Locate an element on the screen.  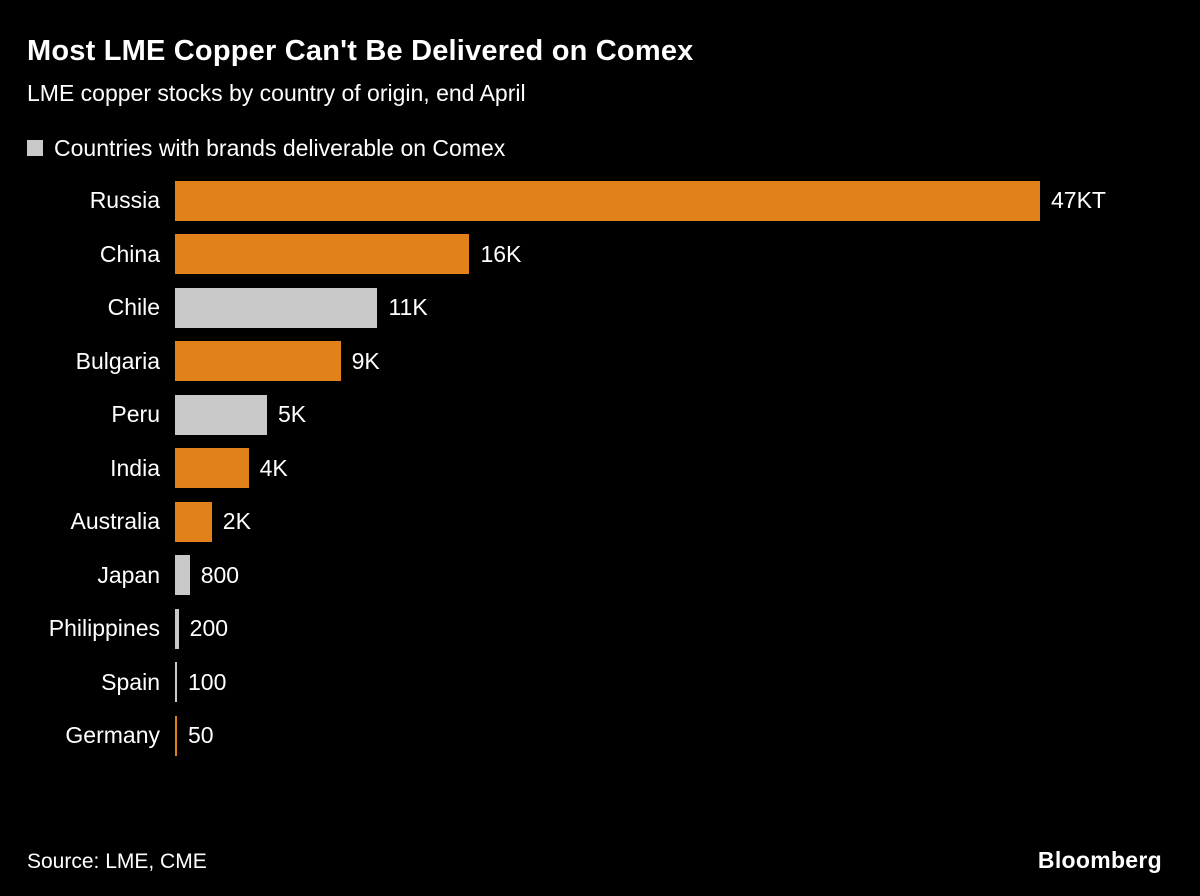
bar-track: 9K is located at coordinates (607, 361).